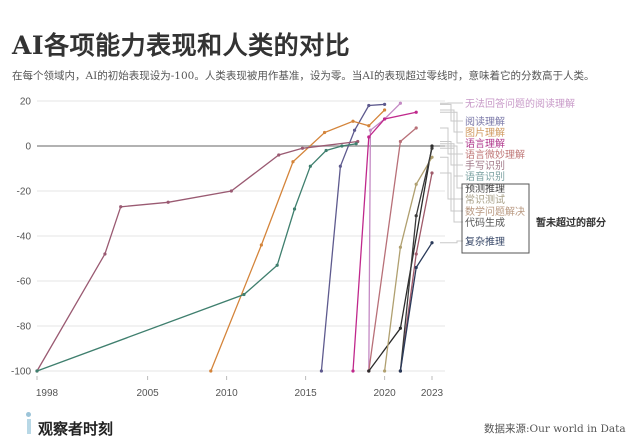 The image size is (640, 446). What do you see at coordinates (485, 222) in the screenshot?
I see `legend-label: 代码生成` at bounding box center [485, 222].